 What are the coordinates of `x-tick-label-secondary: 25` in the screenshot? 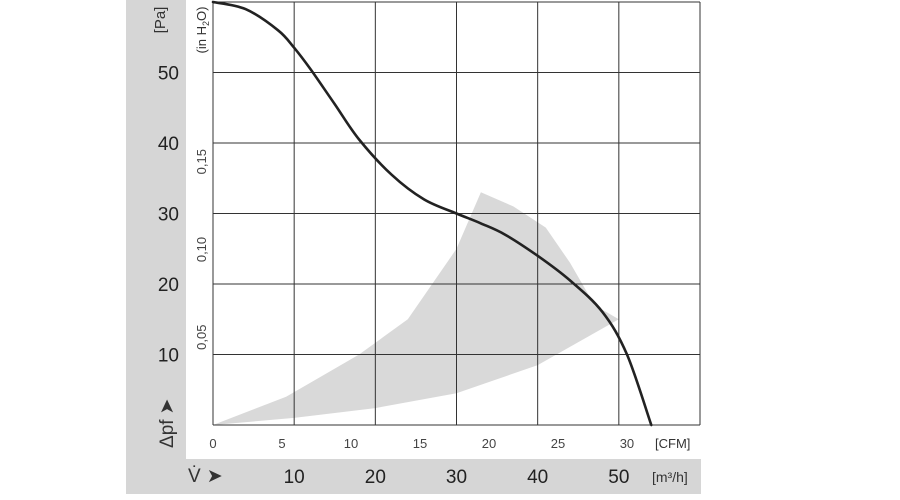 It's located at (558, 443).